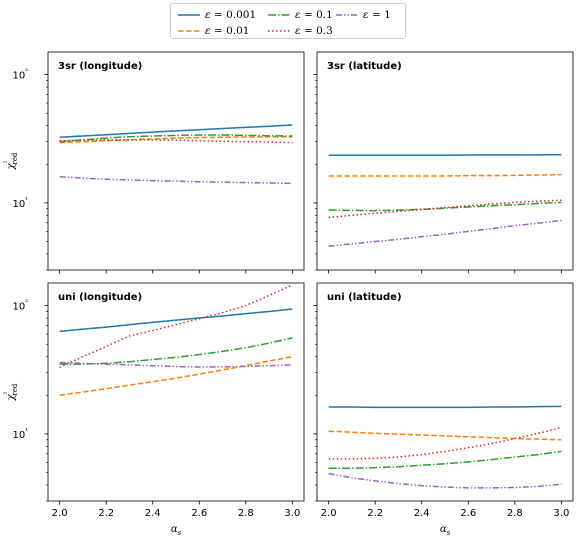  I want to click on chart-legend: ε = 0.001 ε = 0.01 ε = 0.1 ε = 0.3 ε = 1, so click(288, 21).